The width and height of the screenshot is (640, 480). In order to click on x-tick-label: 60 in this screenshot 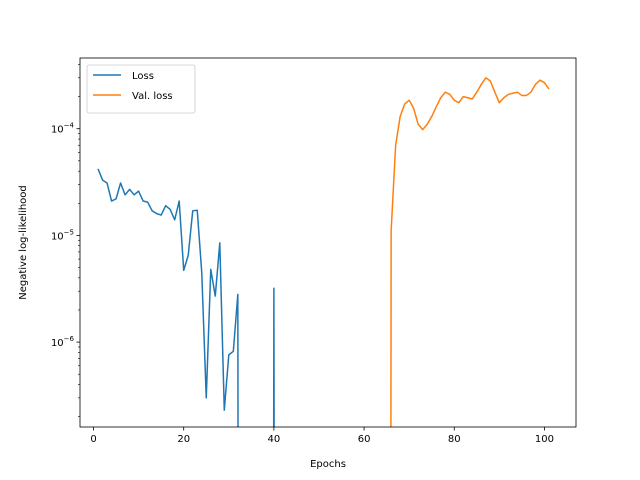, I will do `click(364, 439)`.